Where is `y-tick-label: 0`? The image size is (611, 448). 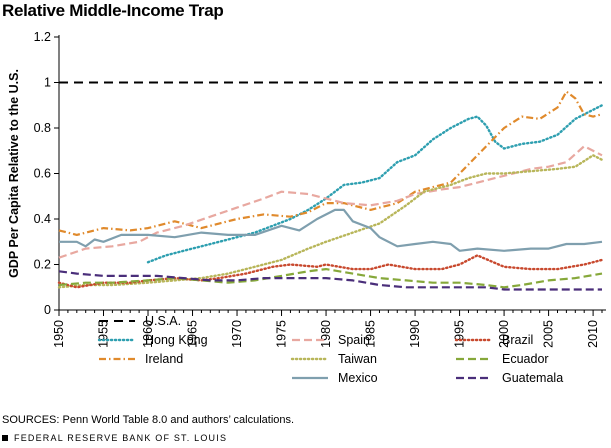
y-tick-label: 0 is located at coordinates (47, 310).